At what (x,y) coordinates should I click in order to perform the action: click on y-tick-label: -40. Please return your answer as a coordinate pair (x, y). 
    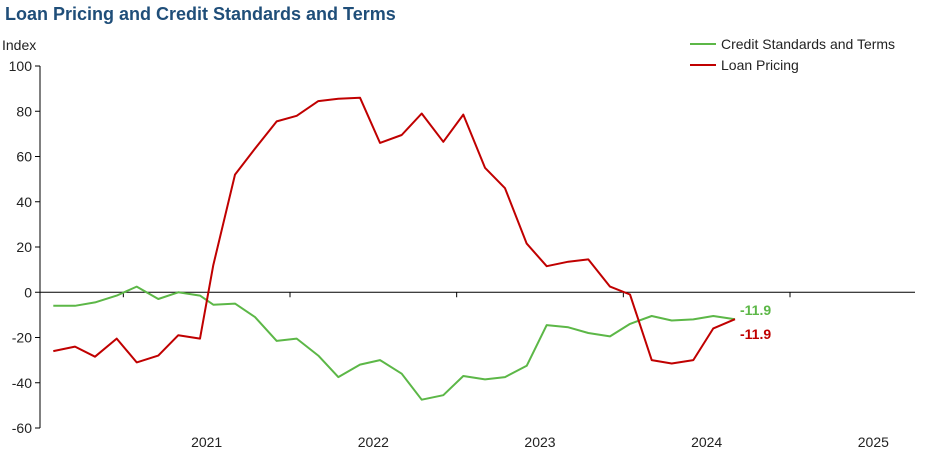
    Looking at the image, I should click on (22, 383).